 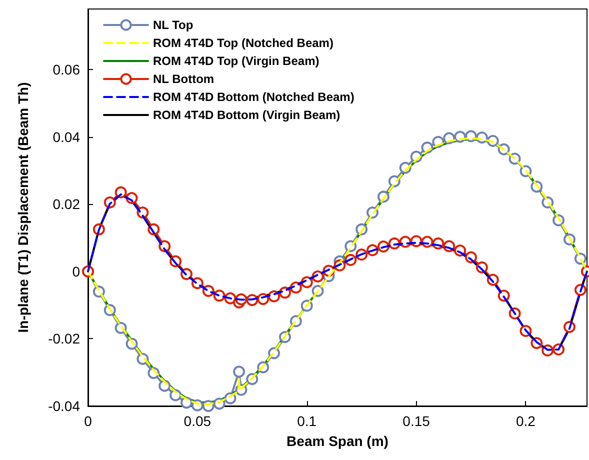 I want to click on x-tick-label: 0.2, so click(x=526, y=421).